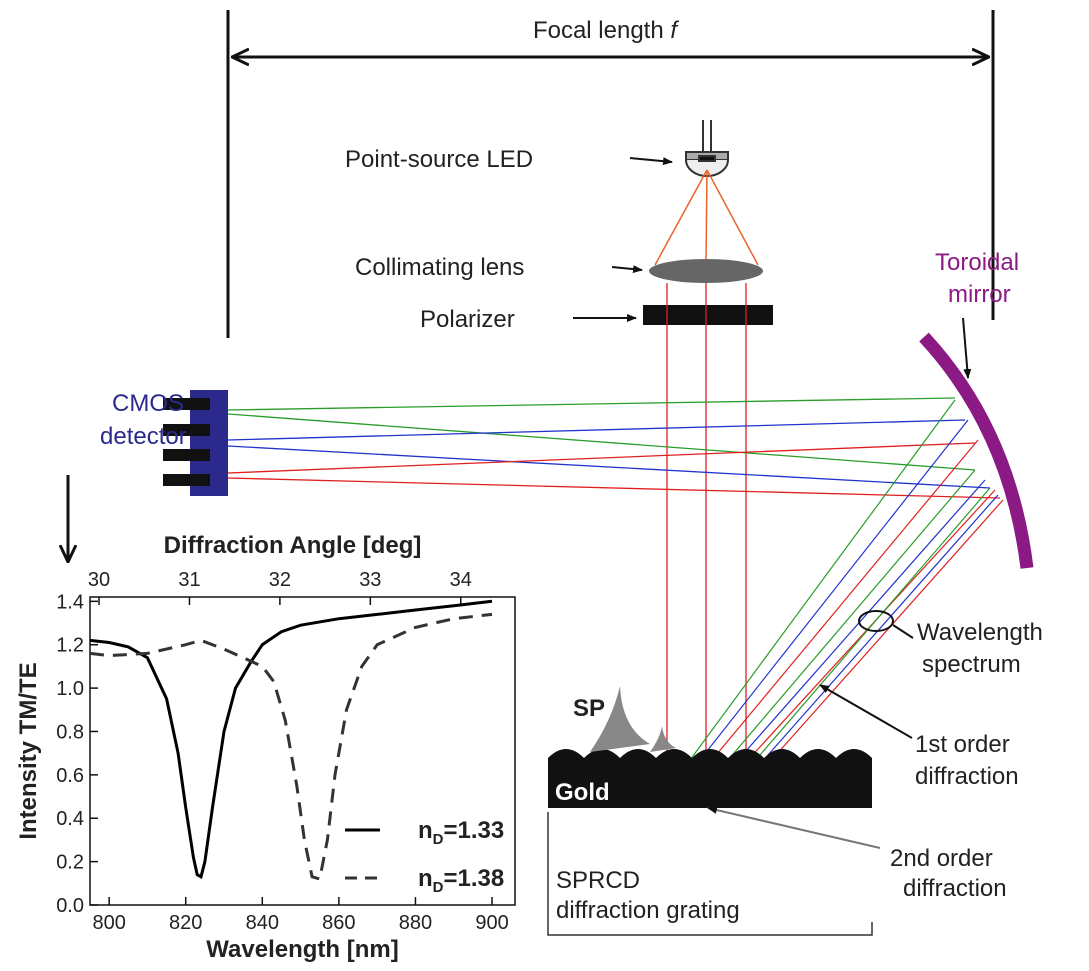 The width and height of the screenshot is (1089, 971). Describe the element at coordinates (70, 819) in the screenshot. I see `y-tick-label: 0.4` at that location.